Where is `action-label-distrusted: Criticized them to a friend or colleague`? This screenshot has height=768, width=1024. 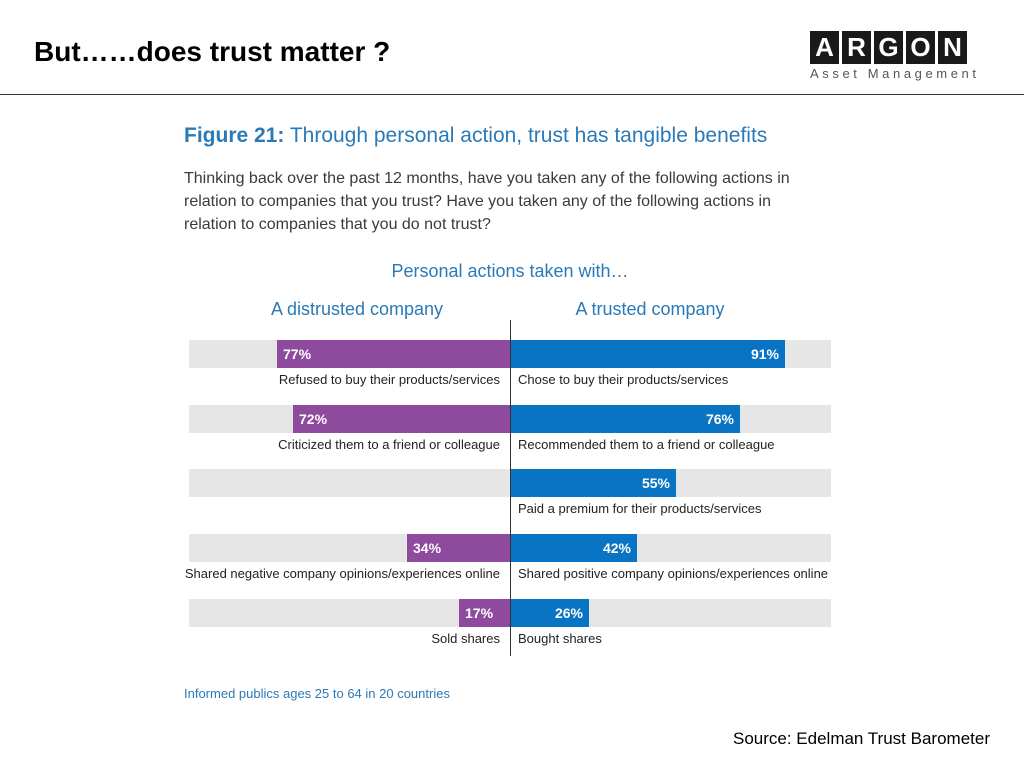
action-label-distrusted: Criticized them to a friend or colleague is located at coordinates (389, 444).